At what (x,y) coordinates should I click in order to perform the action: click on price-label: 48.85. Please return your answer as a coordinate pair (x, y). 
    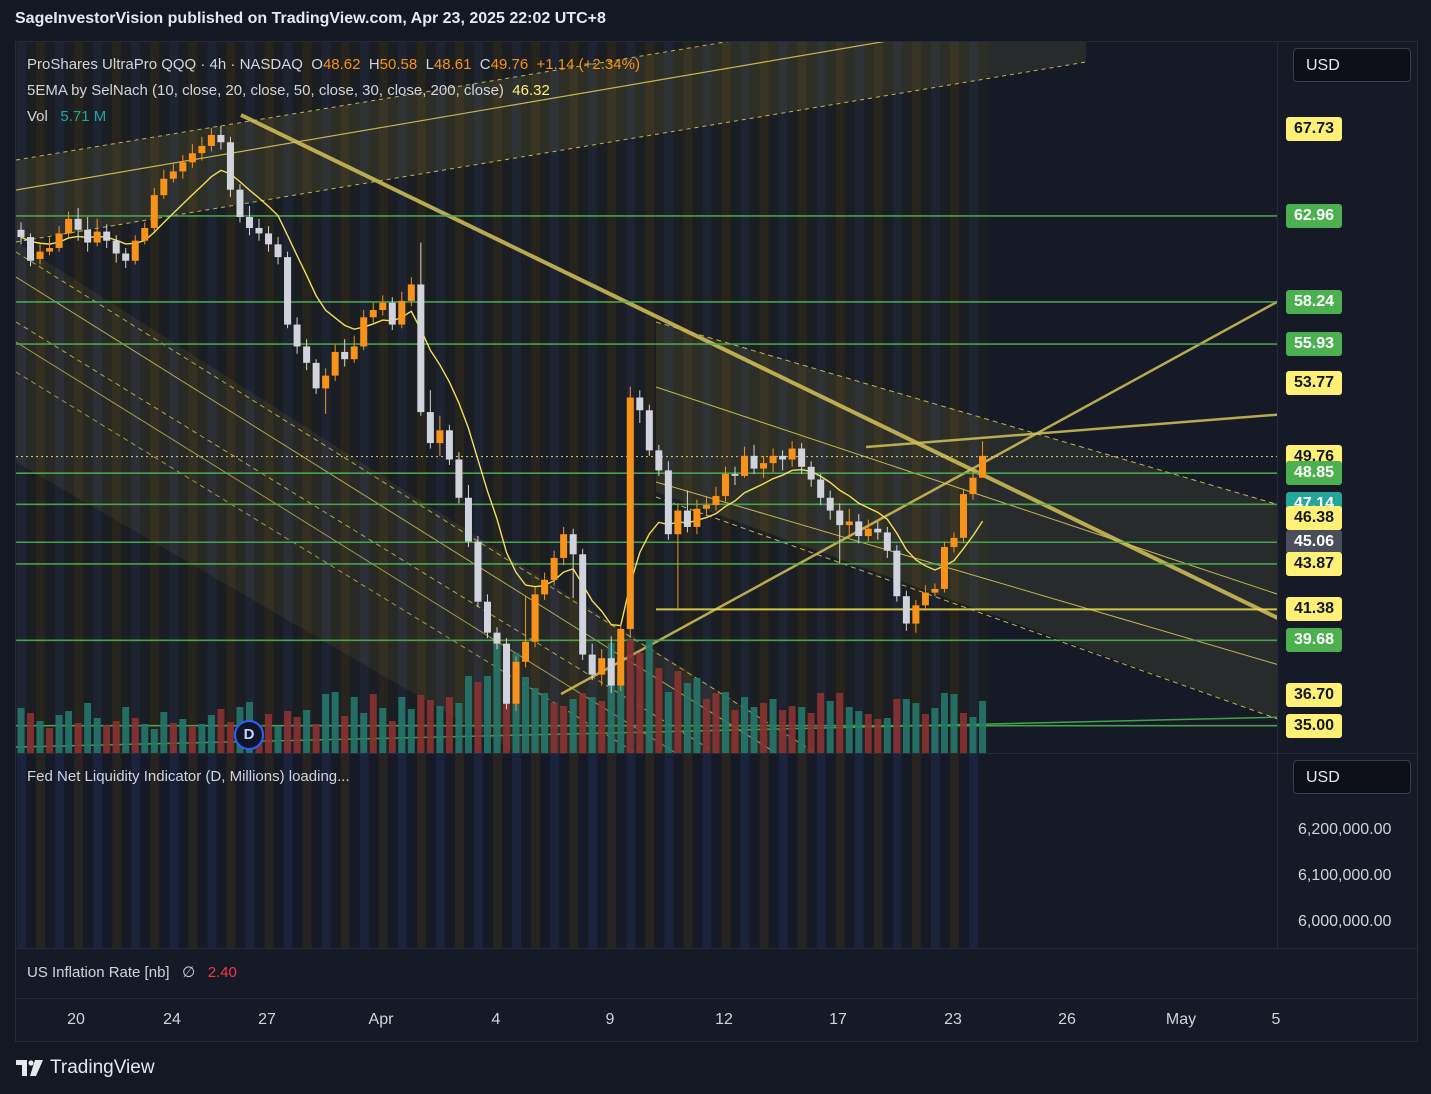
    Looking at the image, I should click on (1314, 473).